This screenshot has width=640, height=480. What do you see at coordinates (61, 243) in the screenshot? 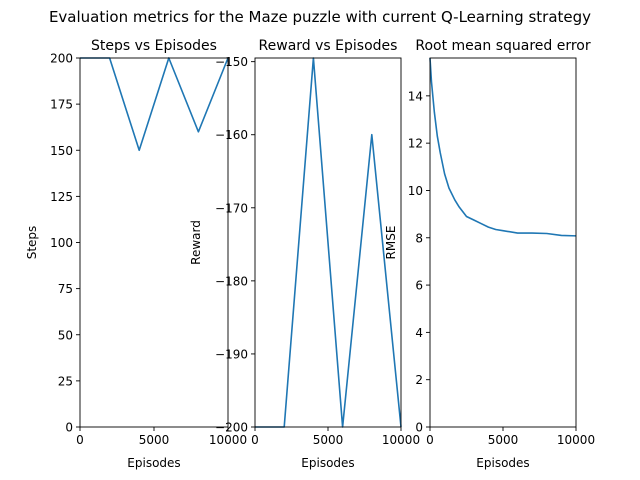
I see `y-tick-label: 100` at bounding box center [61, 243].